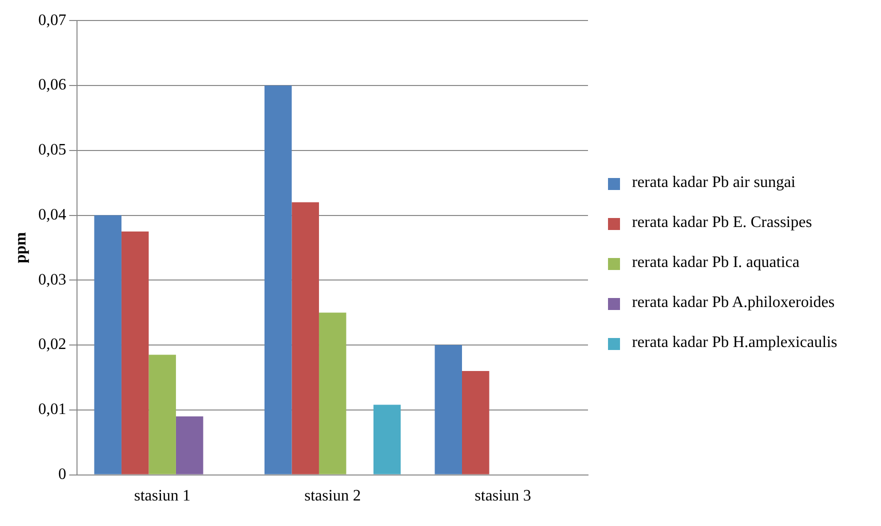  Describe the element at coordinates (714, 183) in the screenshot. I see `legend-label: rerata kadar Pb air sungai` at that location.